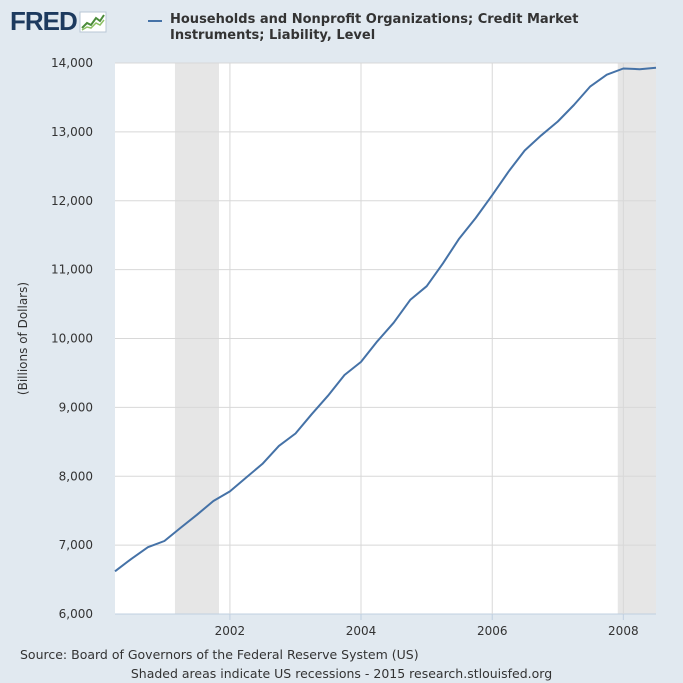 The width and height of the screenshot is (683, 683). Describe the element at coordinates (155, 21) in the screenshot. I see `legend-swatch` at that location.